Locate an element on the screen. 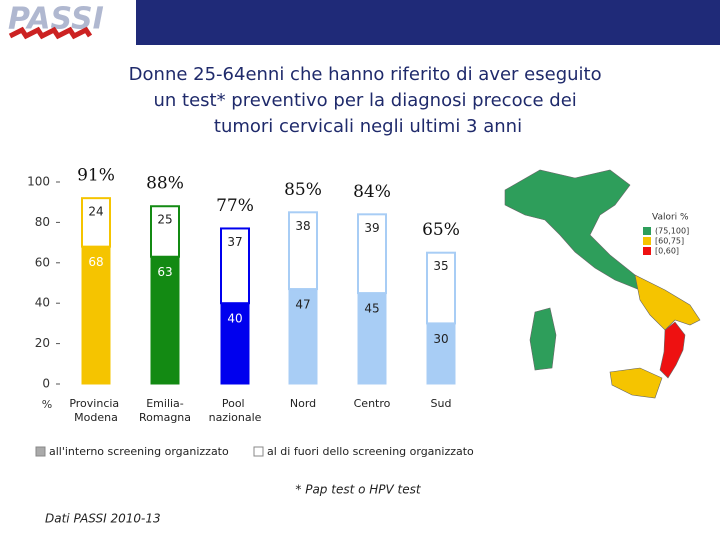  data-label: 68 is located at coordinates (95, 262).